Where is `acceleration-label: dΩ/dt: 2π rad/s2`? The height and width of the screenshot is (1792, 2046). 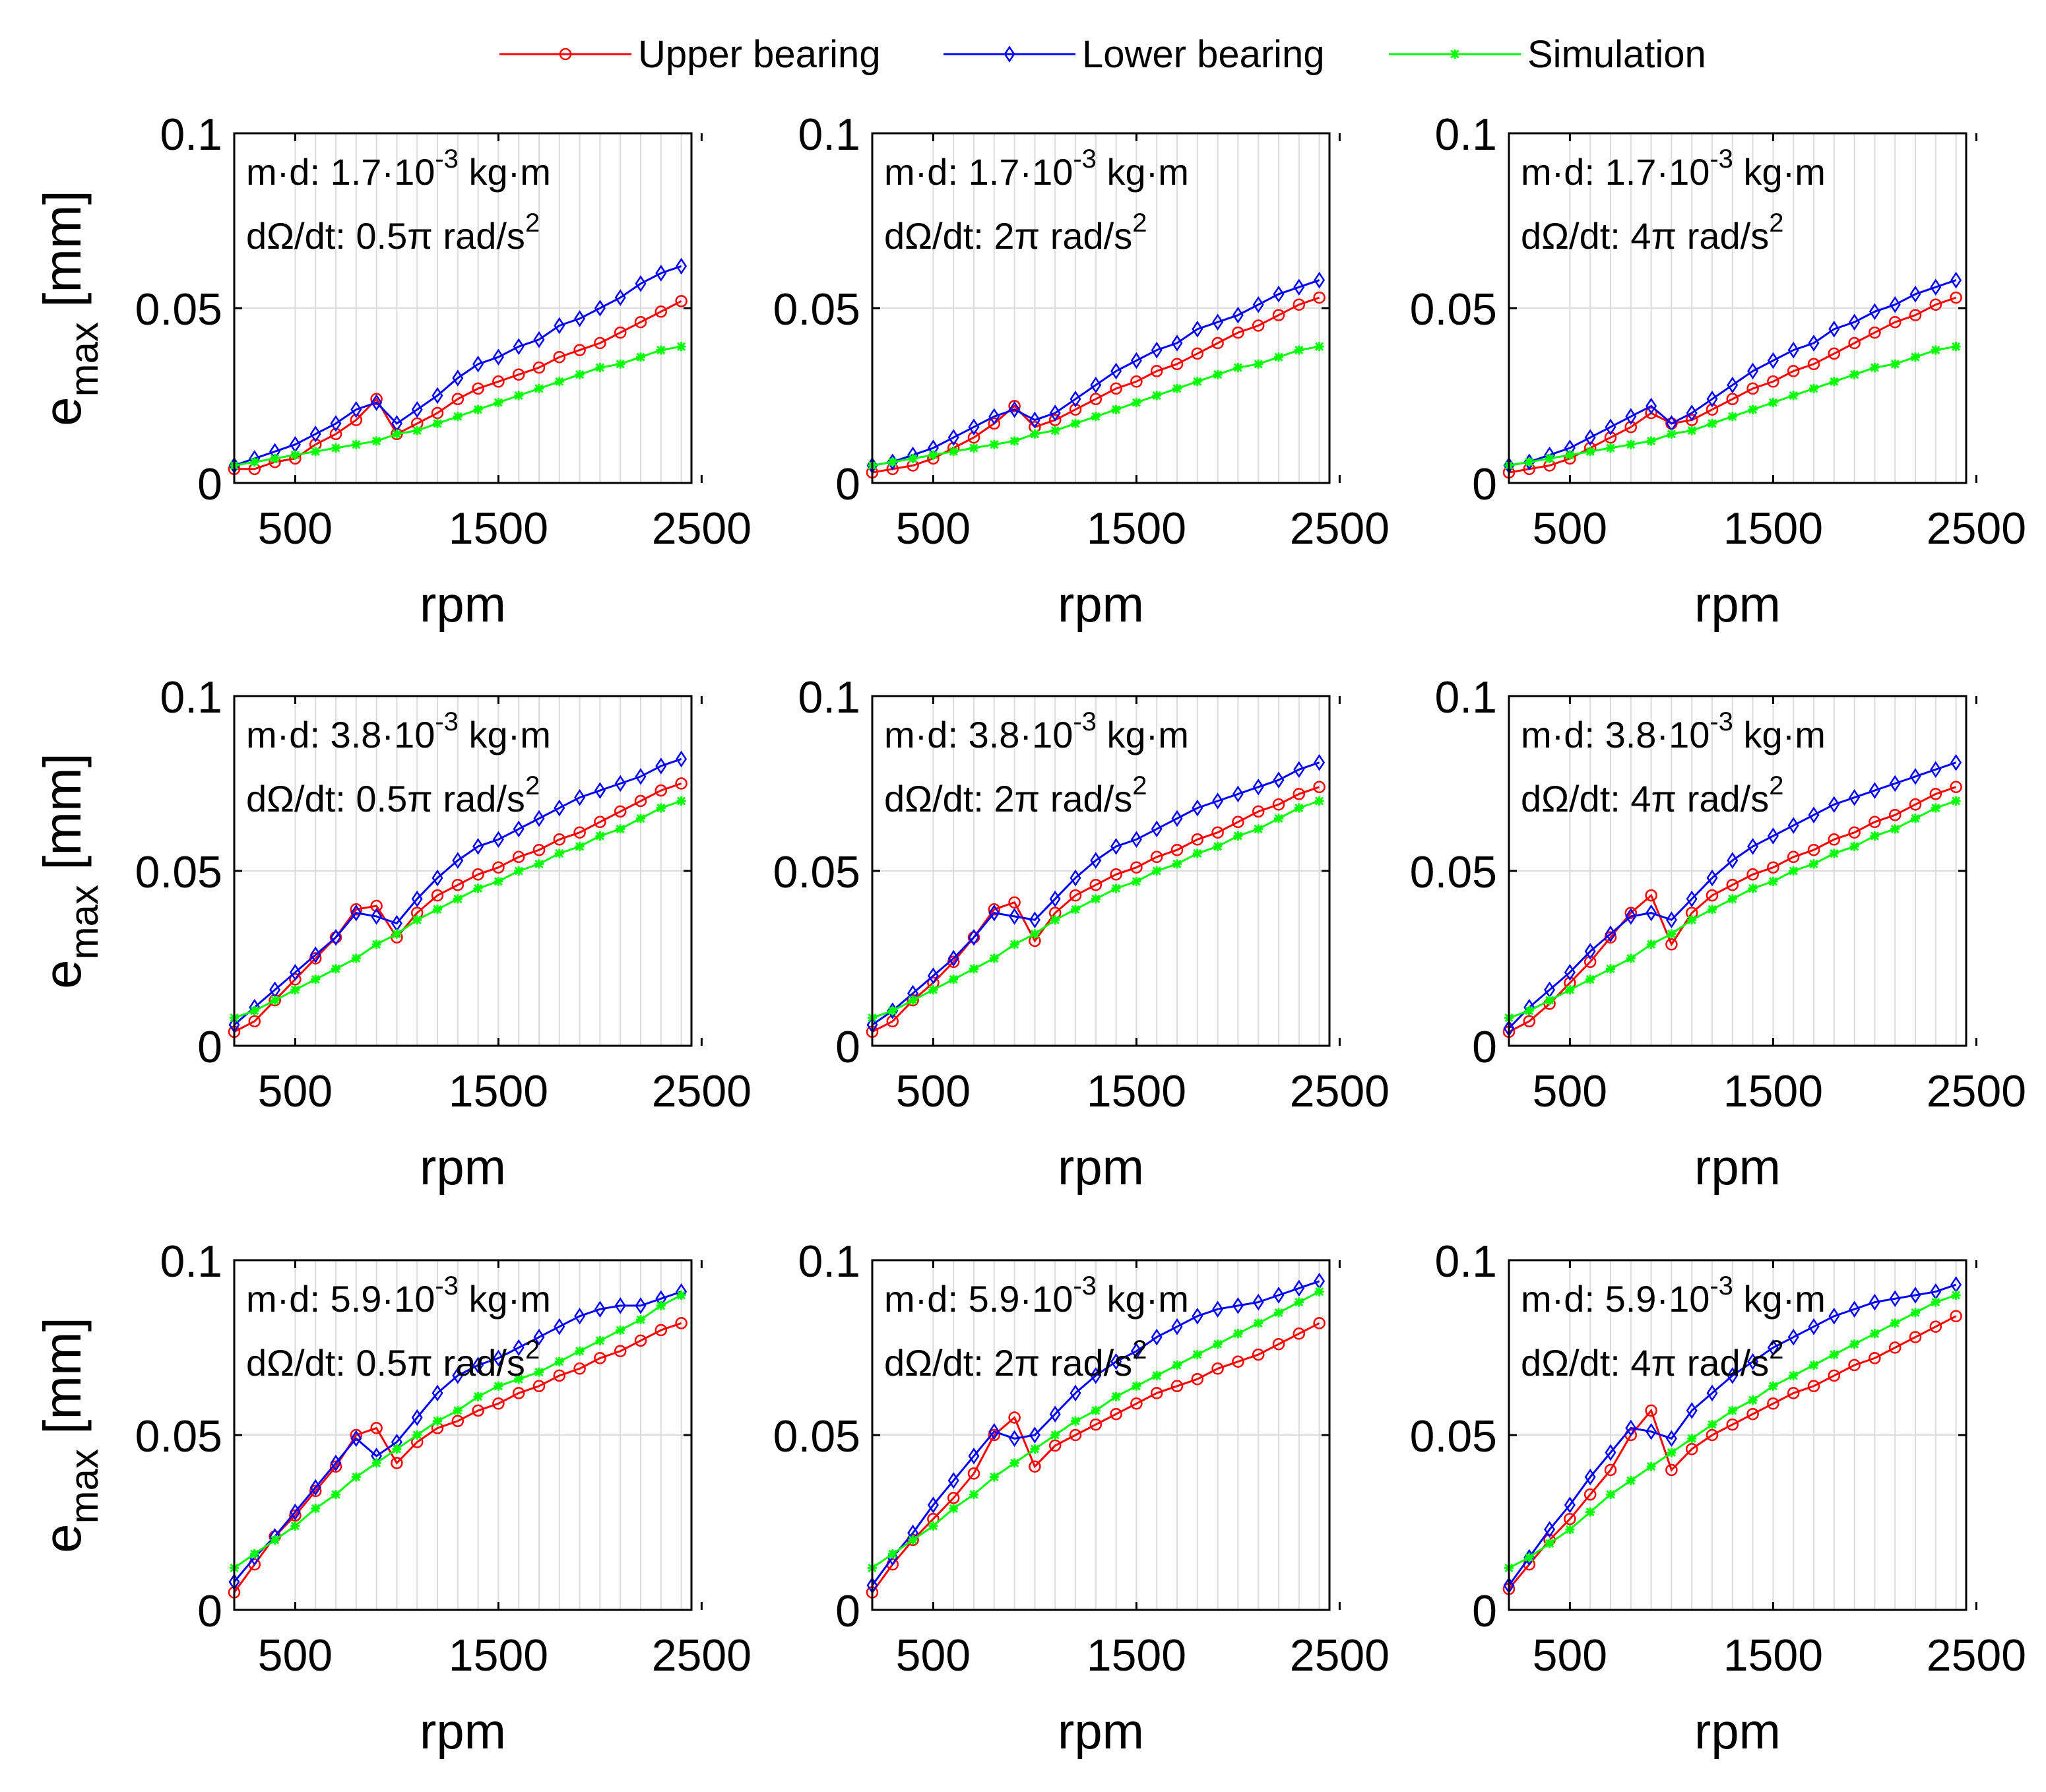
acceleration-label: dΩ/dt: 2π rad/s2 is located at coordinates (1015, 795).